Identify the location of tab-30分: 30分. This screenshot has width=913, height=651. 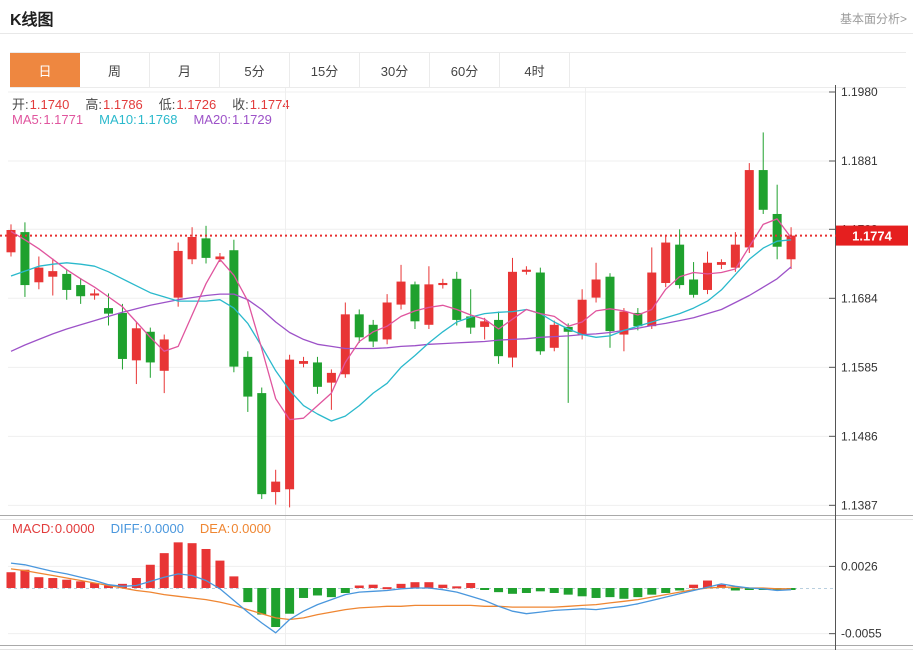
(395, 70).